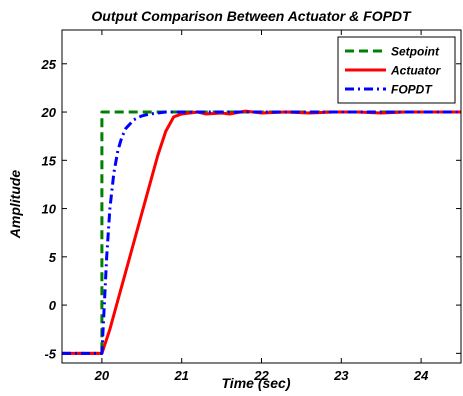  Describe the element at coordinates (102, 375) in the screenshot. I see `x-tick-label: 20` at that location.